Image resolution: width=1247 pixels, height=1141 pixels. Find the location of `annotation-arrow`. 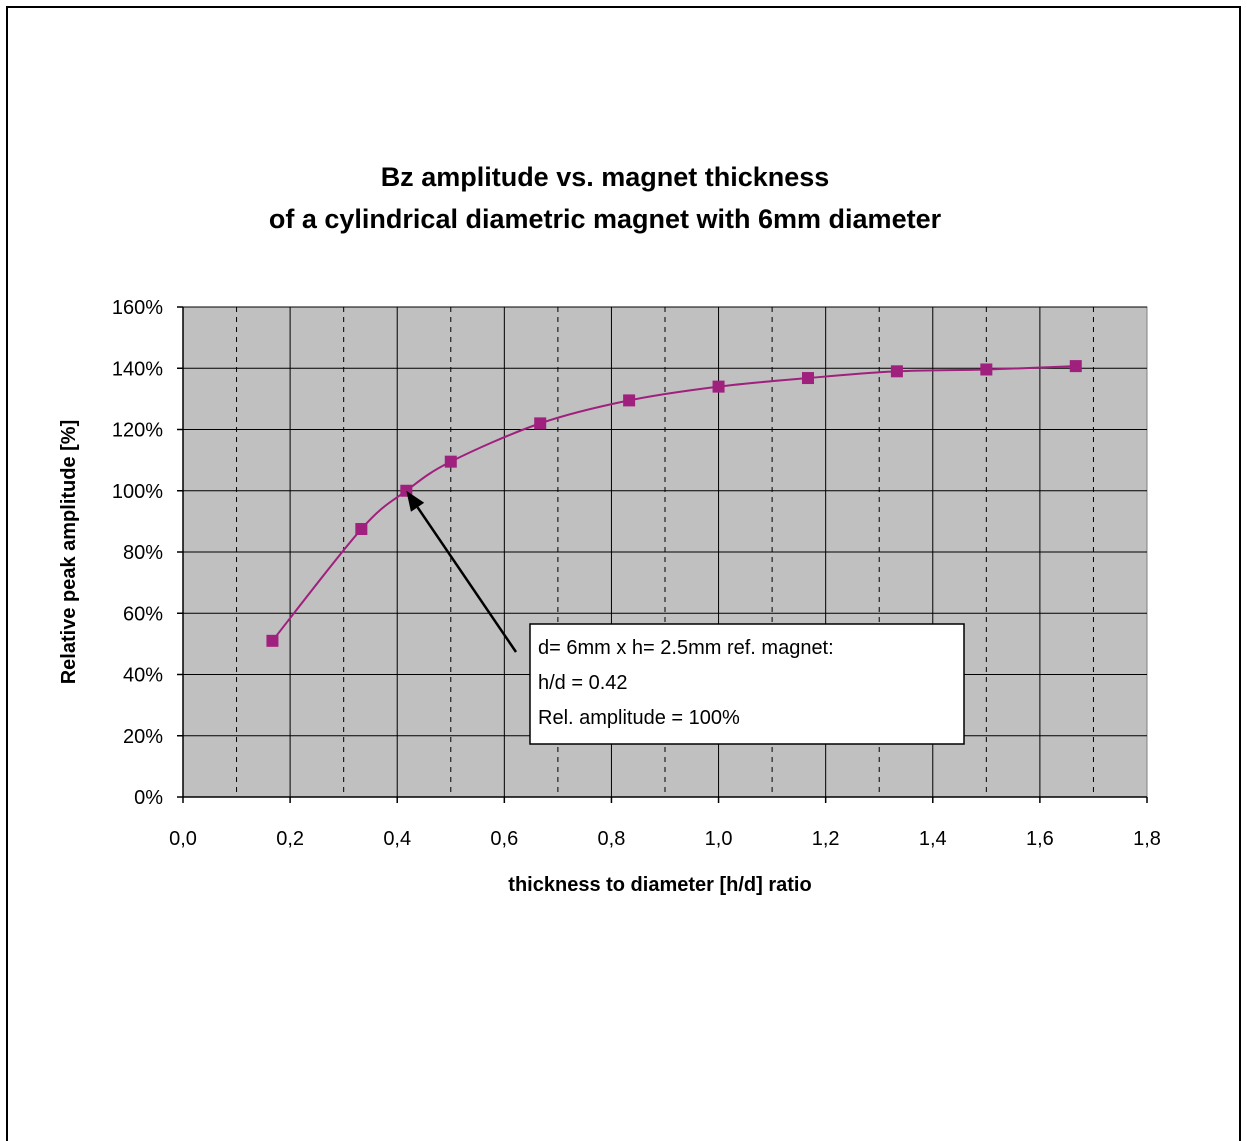

annotation-arrow is located at coordinates (467, 579).